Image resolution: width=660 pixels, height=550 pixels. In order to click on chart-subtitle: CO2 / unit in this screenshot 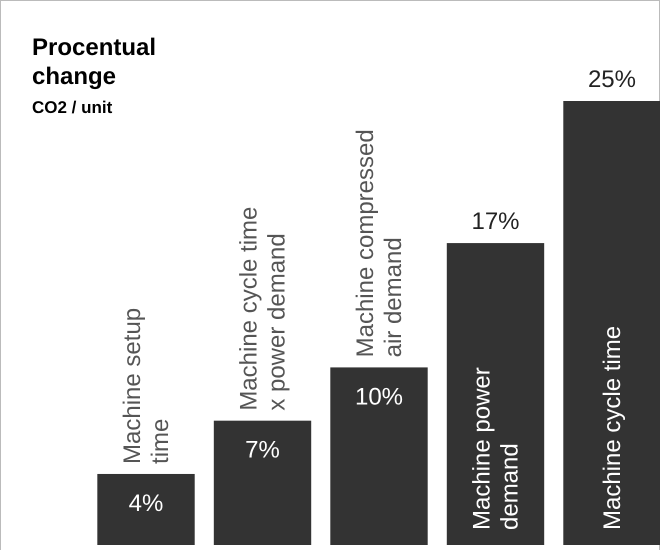, I will do `click(72, 107)`.